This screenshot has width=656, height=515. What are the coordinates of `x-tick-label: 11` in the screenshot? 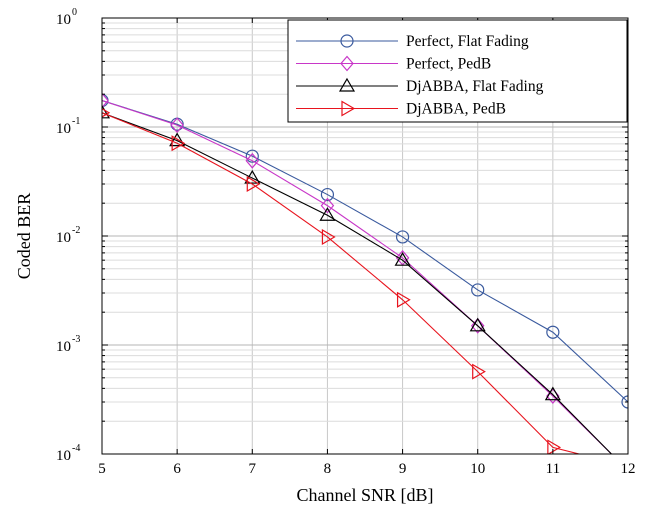 It's located at (553, 469).